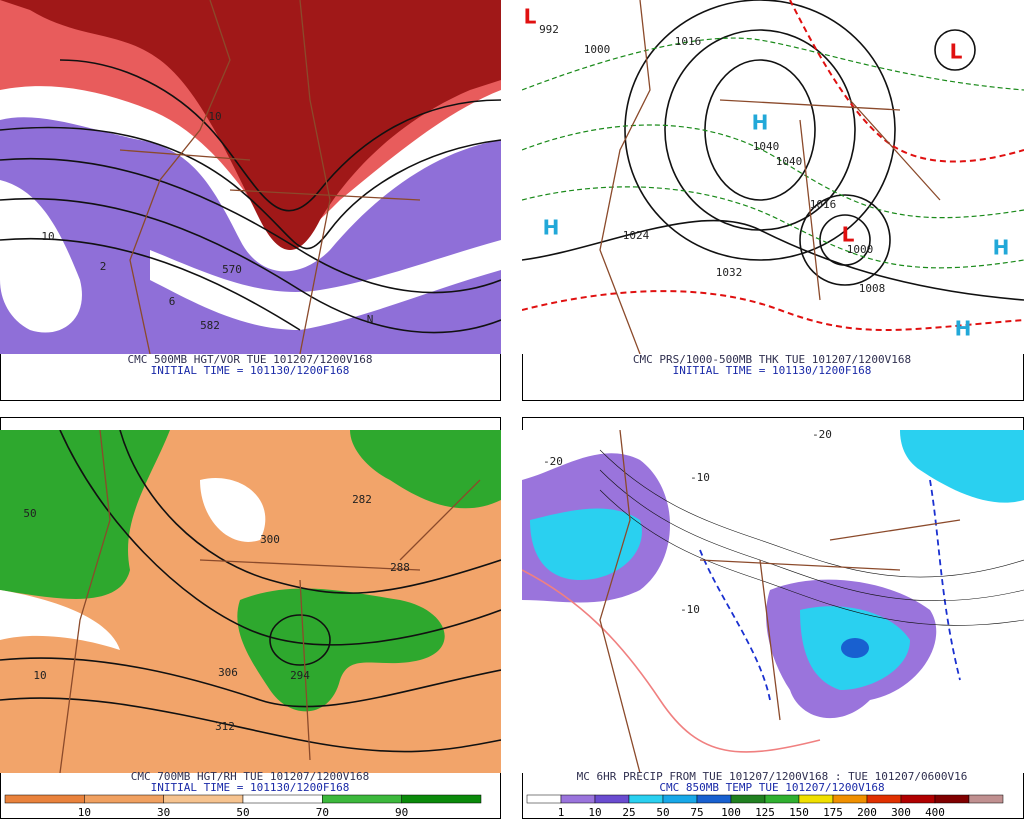 The width and height of the screenshot is (1024, 819). I want to click on colorbar-label: 400, so click(935, 812).